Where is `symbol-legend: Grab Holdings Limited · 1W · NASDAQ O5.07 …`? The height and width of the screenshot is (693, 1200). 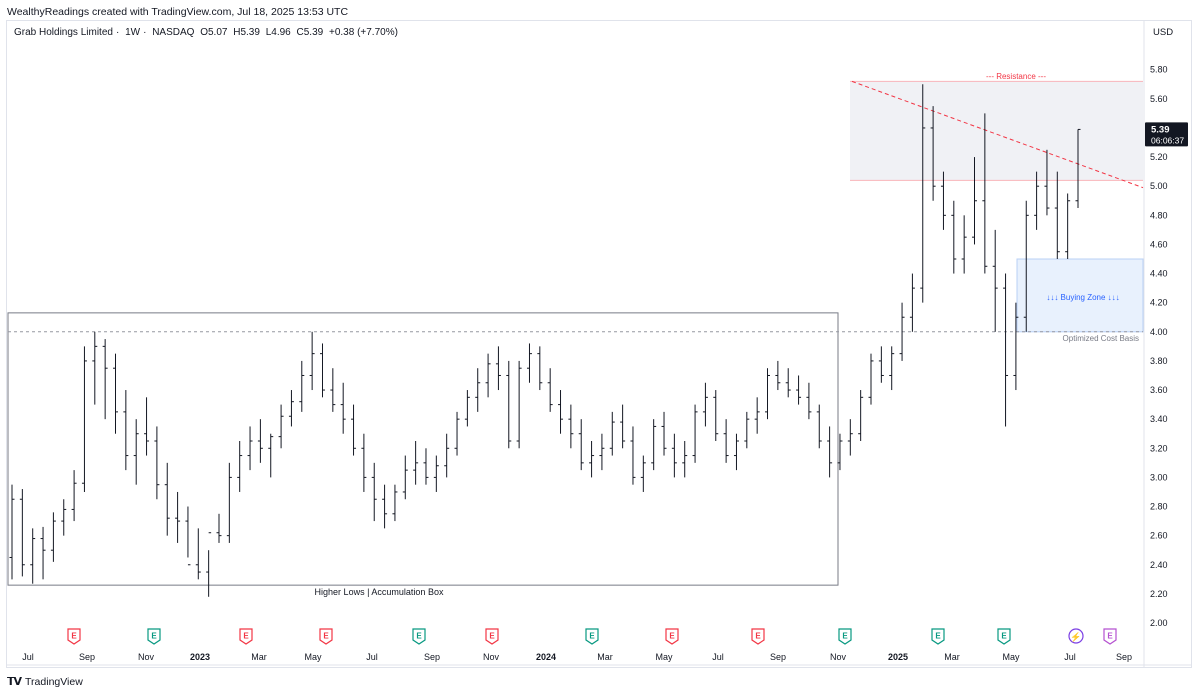 symbol-legend: Grab Holdings Limited · 1W · NASDAQ O5.07 … is located at coordinates (206, 32).